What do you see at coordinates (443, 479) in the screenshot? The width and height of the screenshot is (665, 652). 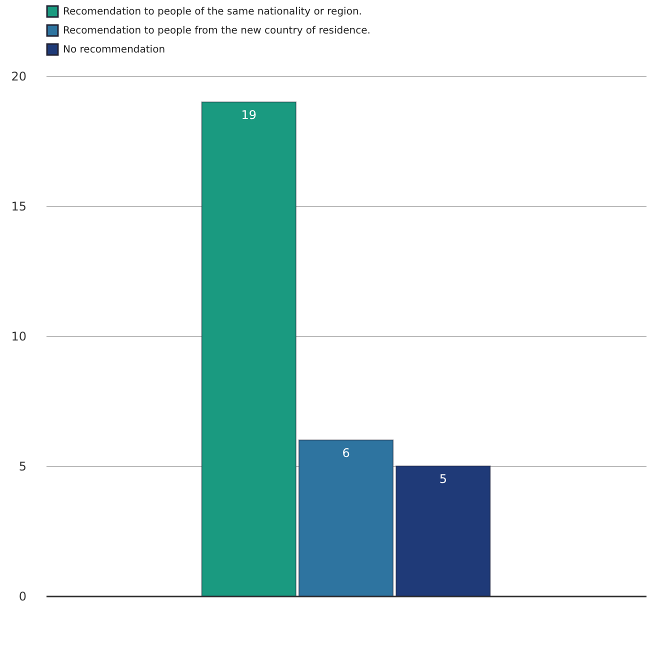 I see `data-label: 5` at bounding box center [443, 479].